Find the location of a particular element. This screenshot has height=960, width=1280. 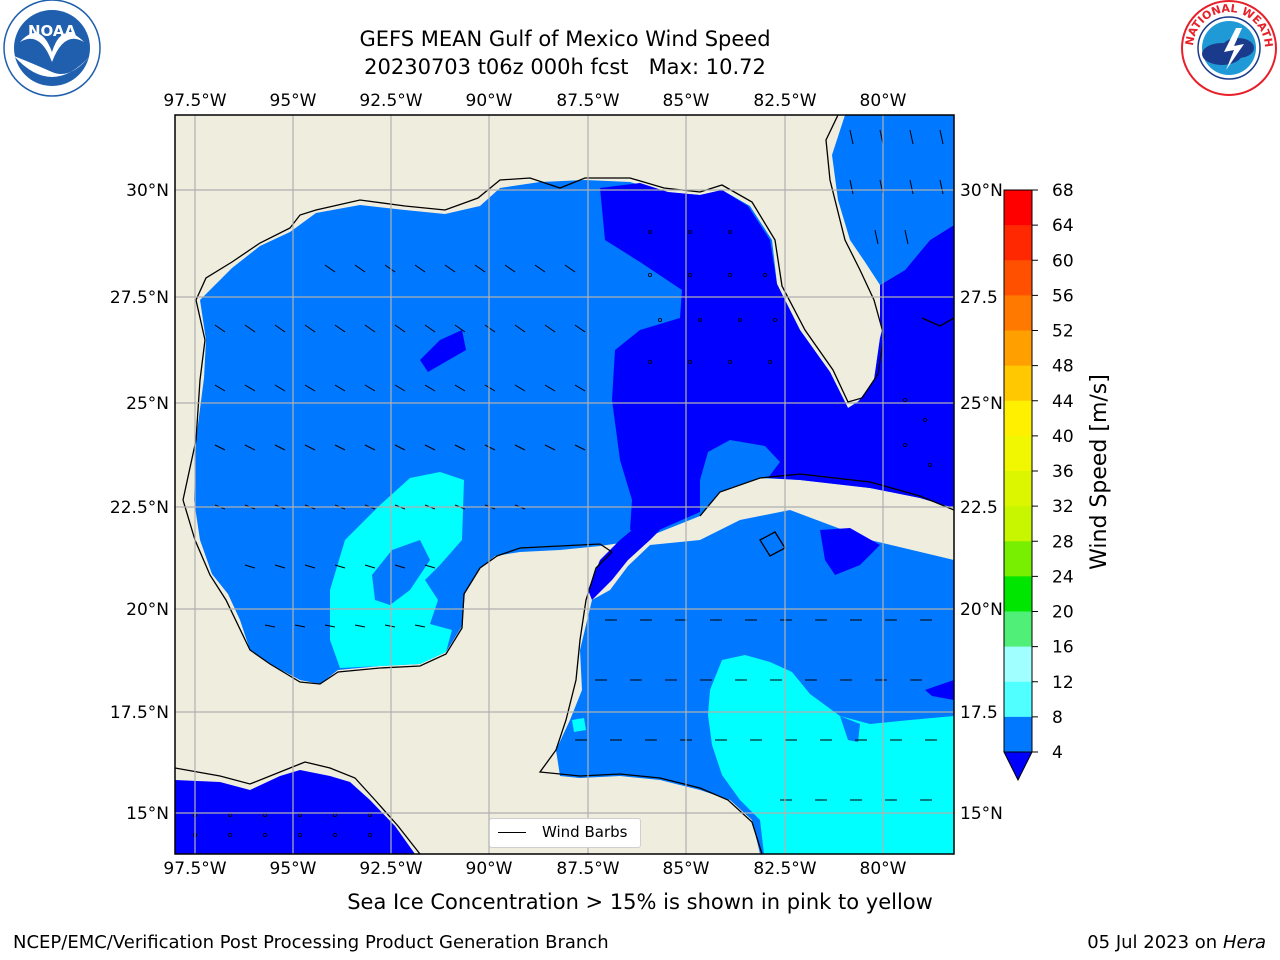

map-subtitle: 20230703 t06z 000h fcst Max: 10.72 is located at coordinates (565, 67).